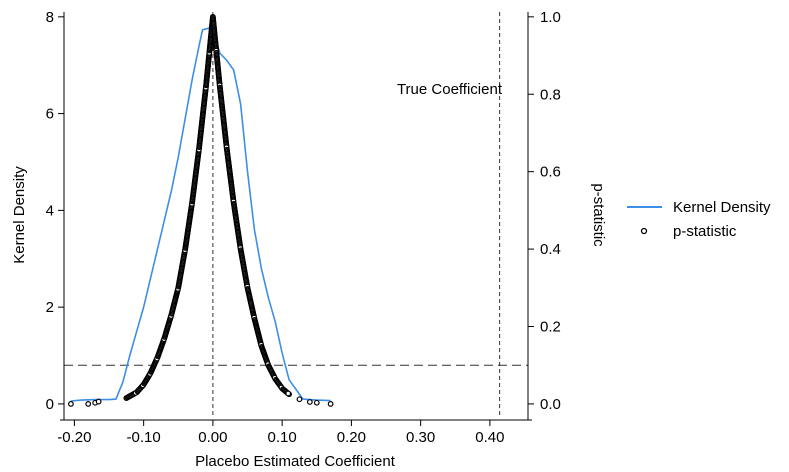  Describe the element at coordinates (295, 461) in the screenshot. I see `x-axis-title: Placebo Estimated Coefficient` at that location.